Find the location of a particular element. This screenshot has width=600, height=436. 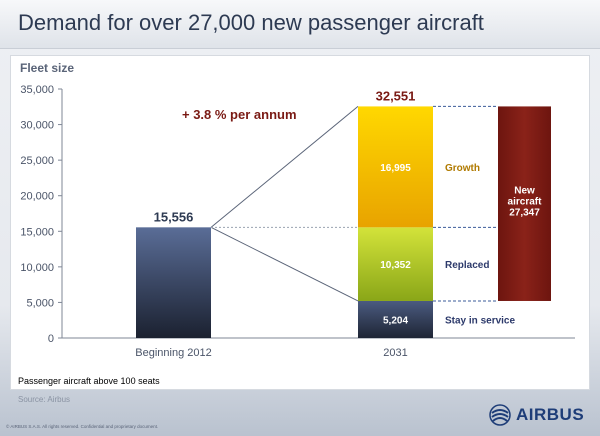

growth-rate-annotation: + 3.8 % per annum is located at coordinates (239, 114).